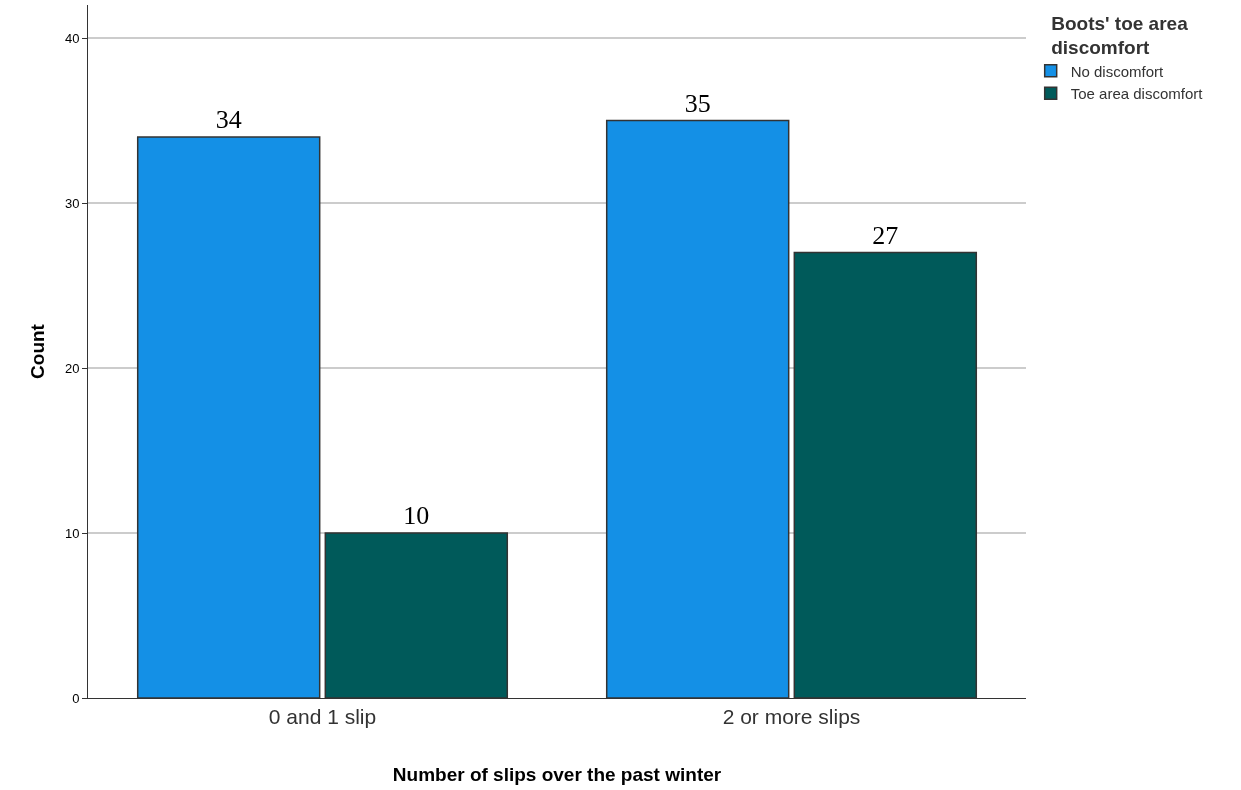 Image resolution: width=1241 pixels, height=790 pixels. Describe the element at coordinates (37, 351) in the screenshot. I see `y-axis-title: Count` at that location.